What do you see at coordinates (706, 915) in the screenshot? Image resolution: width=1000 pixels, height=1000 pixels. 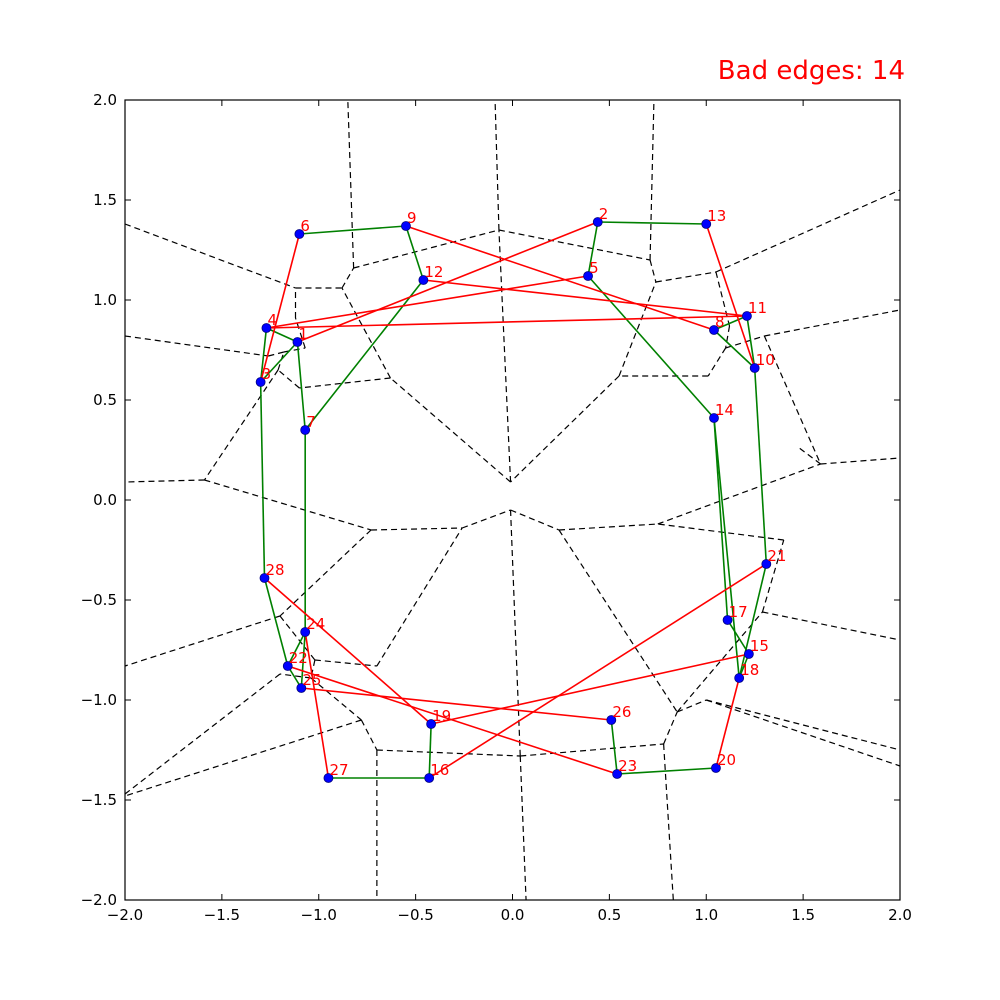 I see `x-tick-label-7: 1.0` at bounding box center [706, 915].